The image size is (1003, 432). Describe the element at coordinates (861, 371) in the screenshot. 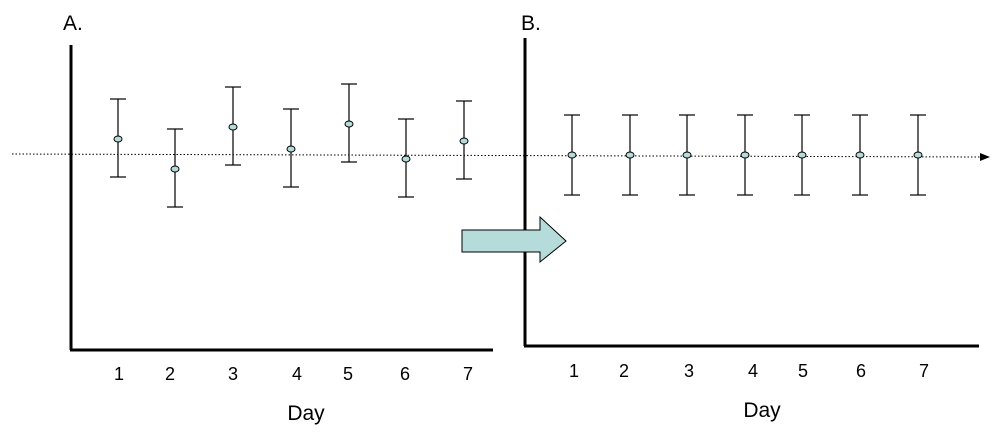

I see `panel-b-x-tick-label-6: 6` at that location.